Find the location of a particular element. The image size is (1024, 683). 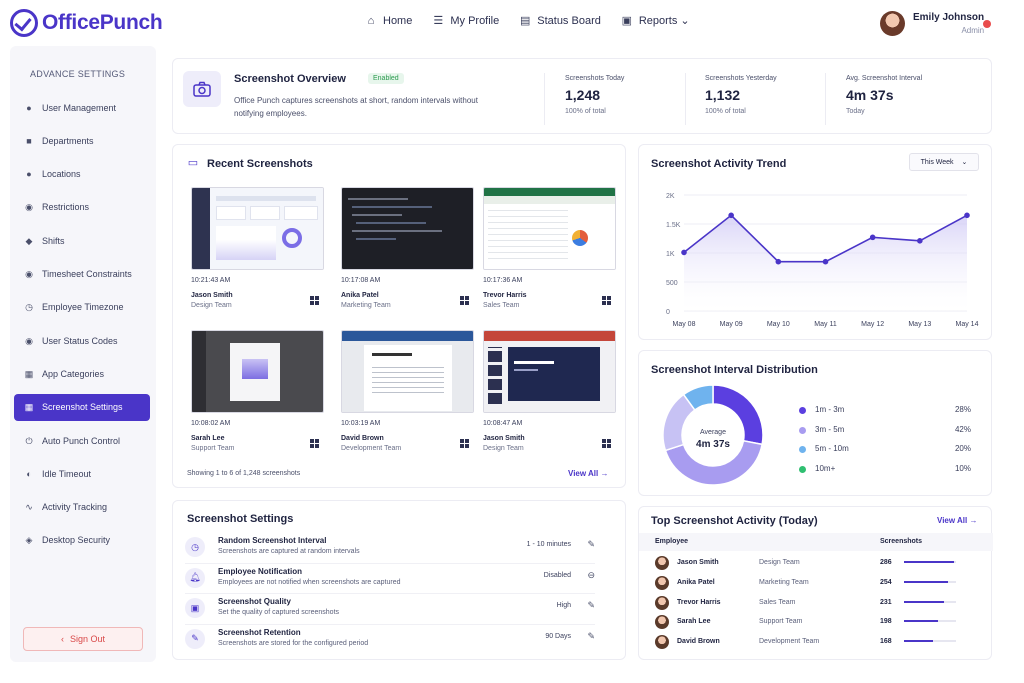

screenshot-employee: Sarah Lee is located at coordinates (208, 438).